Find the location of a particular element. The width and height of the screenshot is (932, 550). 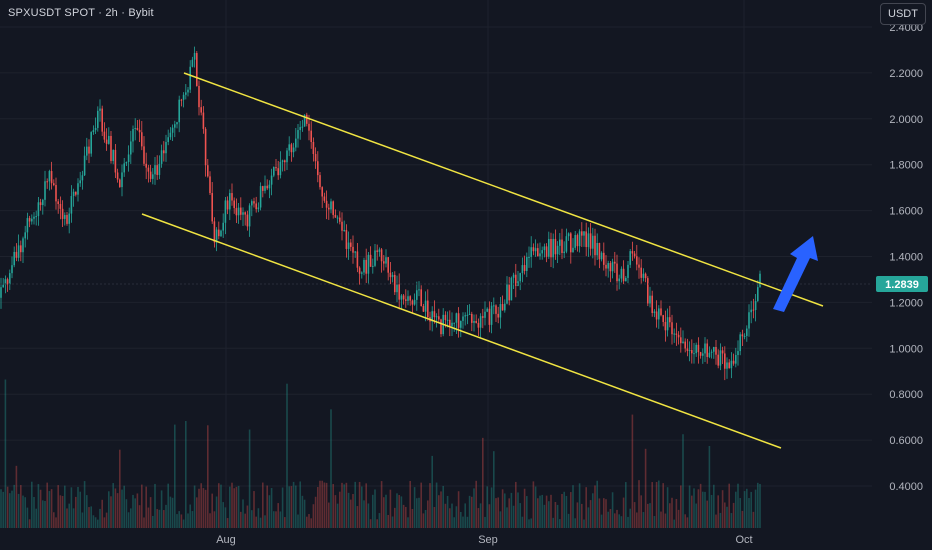

price-tick-label: 1.8000 is located at coordinates (906, 166).